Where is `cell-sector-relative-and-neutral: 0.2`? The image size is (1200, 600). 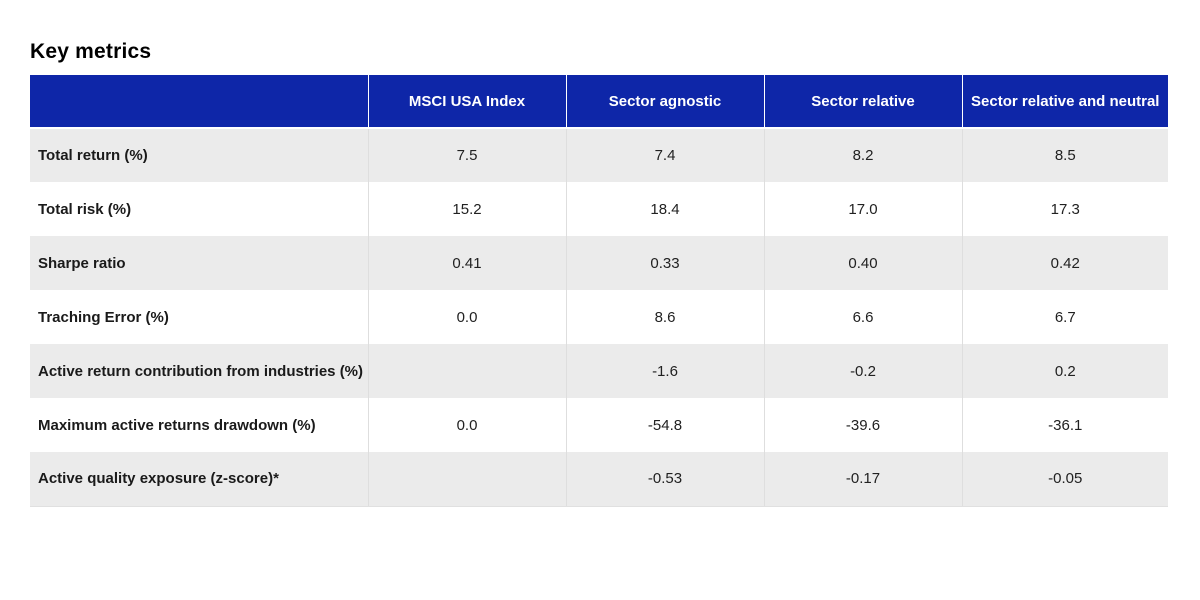
cell-sector-relative-and-neutral: 0.2 is located at coordinates (1064, 371).